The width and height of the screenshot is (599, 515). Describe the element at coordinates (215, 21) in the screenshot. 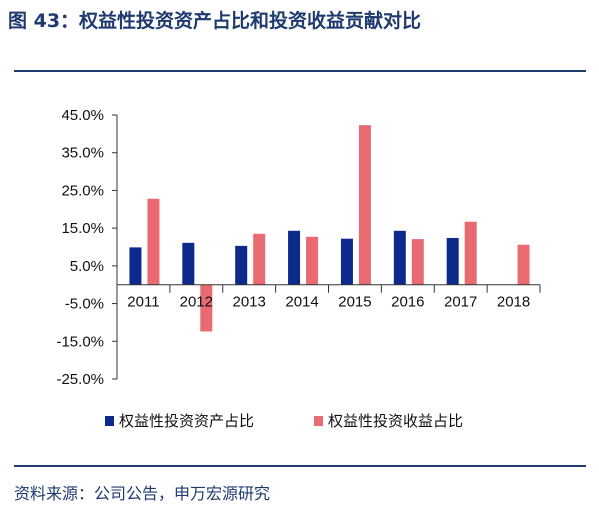

I see `figure-title: 图 43：权益性投资资产占比和投资收益贡献对比` at that location.